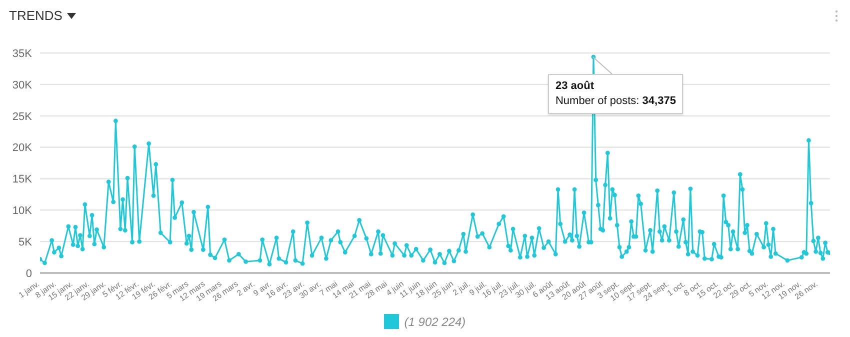 Image resolution: width=850 pixels, height=337 pixels. Describe the element at coordinates (22, 180) in the screenshot. I see `y-tick-label: 15K` at that location.